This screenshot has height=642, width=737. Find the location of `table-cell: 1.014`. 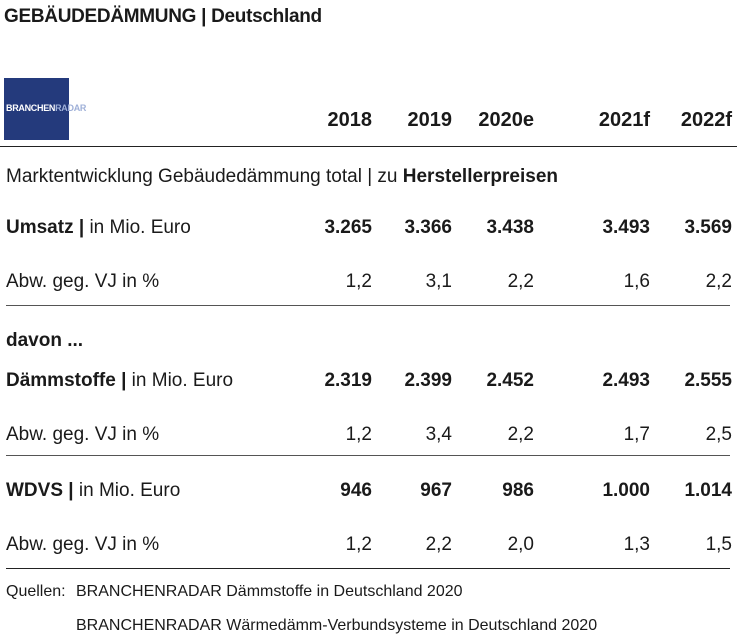

table-cell: 1.014 is located at coordinates (708, 490).